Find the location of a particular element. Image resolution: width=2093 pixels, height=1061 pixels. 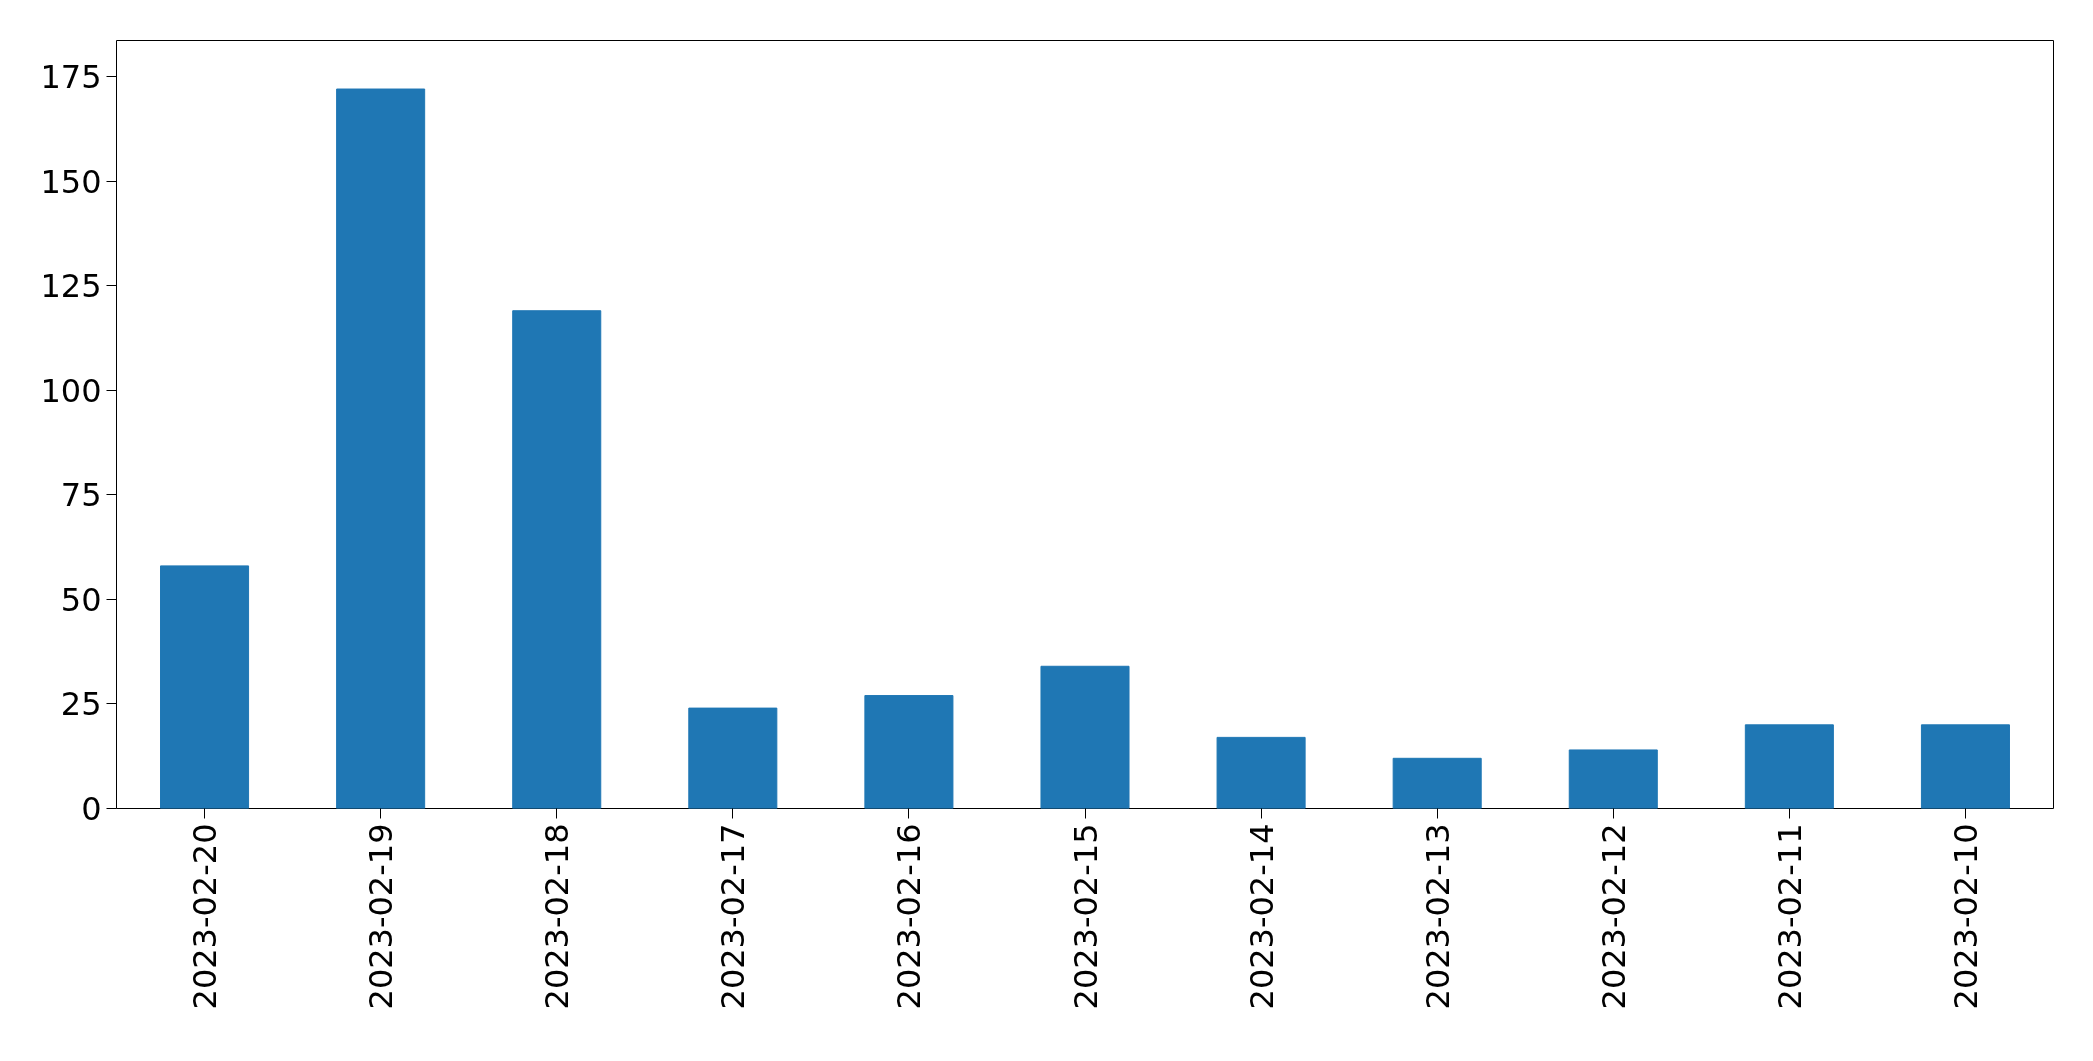

y-tick-label: 175 is located at coordinates (71, 76).